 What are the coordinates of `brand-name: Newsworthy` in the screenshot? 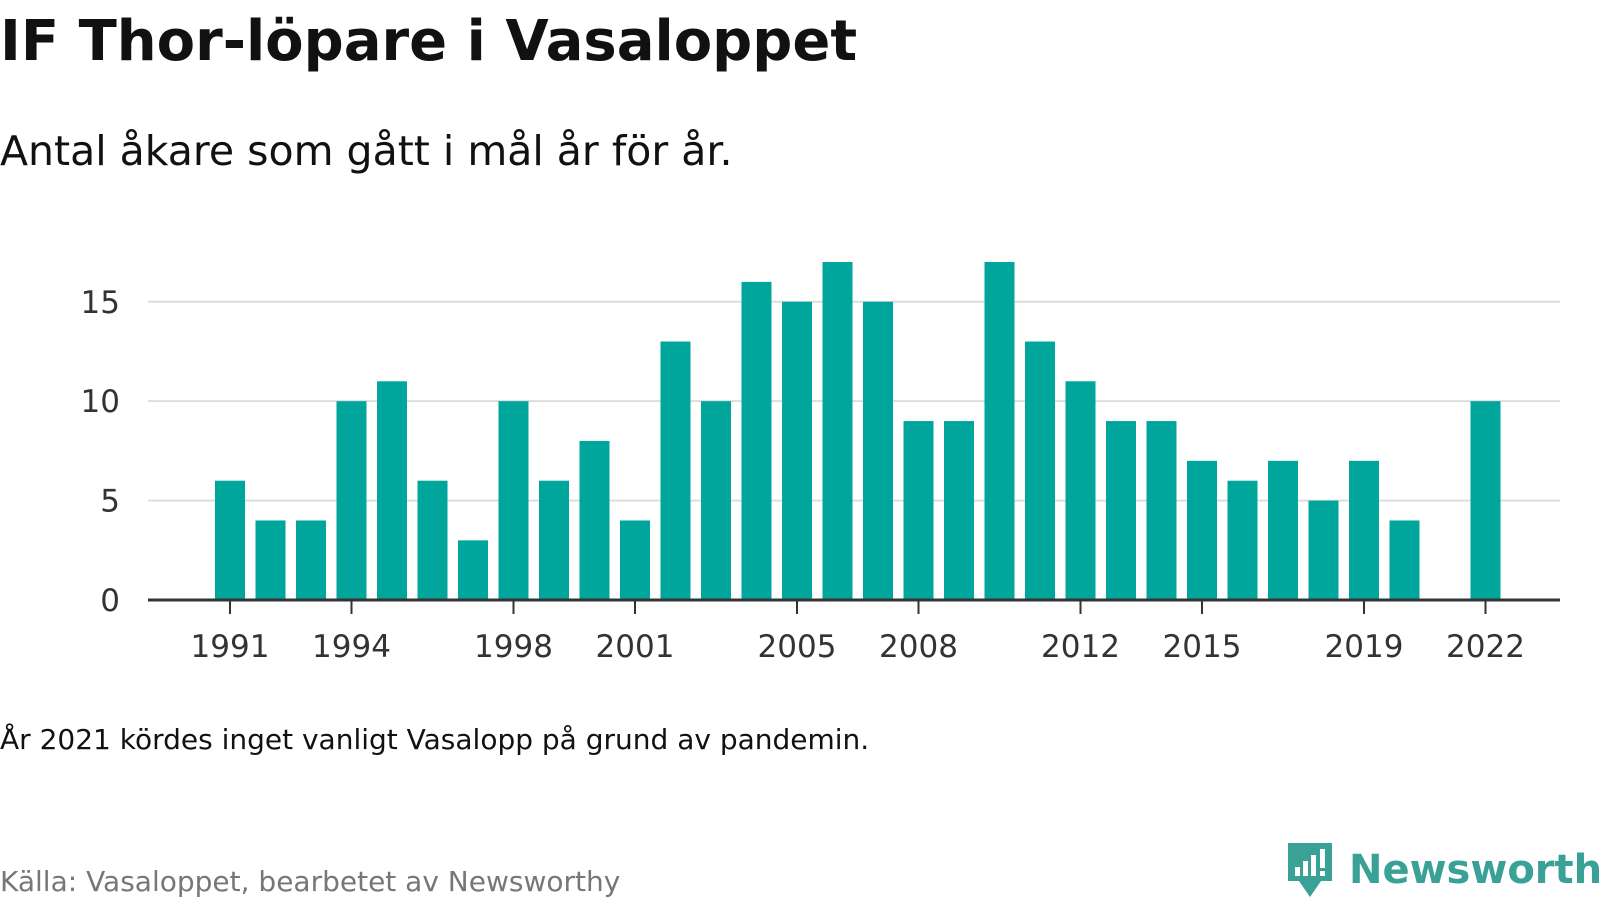 It's located at (1474, 870).